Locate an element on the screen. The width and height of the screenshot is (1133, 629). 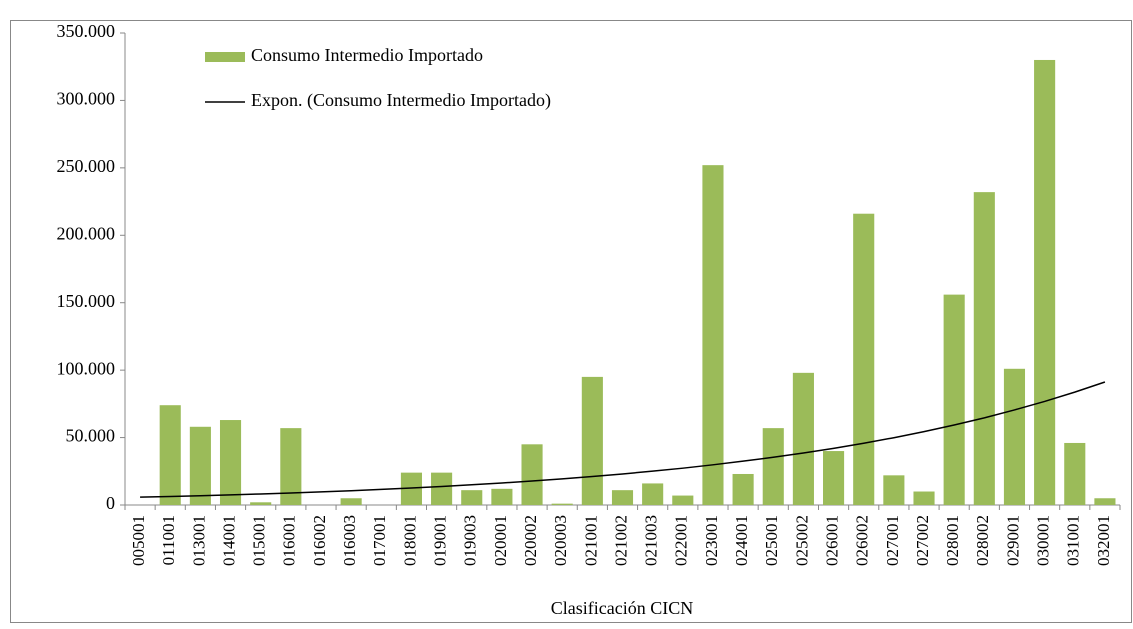
x-tick-label: 026002 is located at coordinates (862, 540).